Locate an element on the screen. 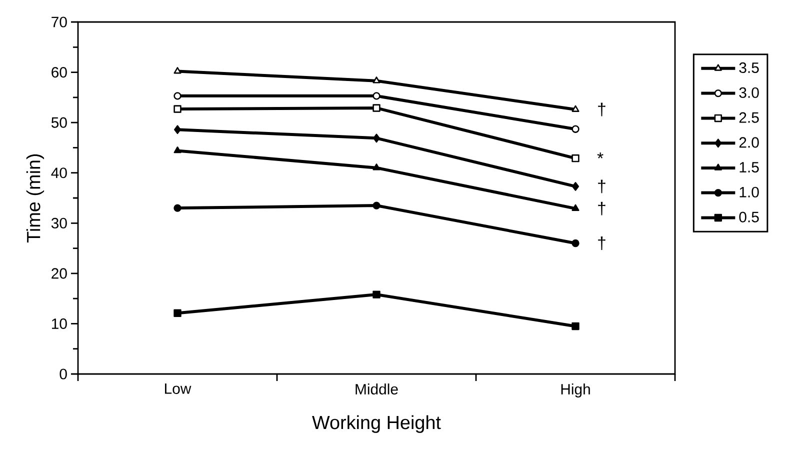  x-tick-label: High is located at coordinates (575, 391).